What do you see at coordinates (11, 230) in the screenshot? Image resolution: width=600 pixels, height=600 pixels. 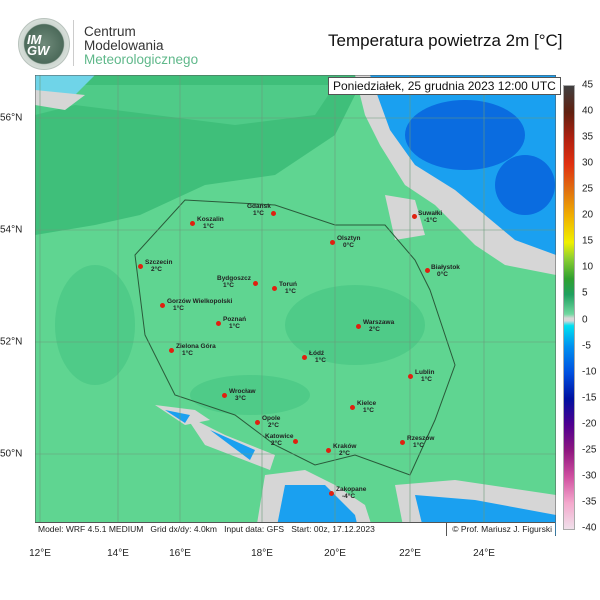 I see `lat-label: 54°N` at bounding box center [11, 230].